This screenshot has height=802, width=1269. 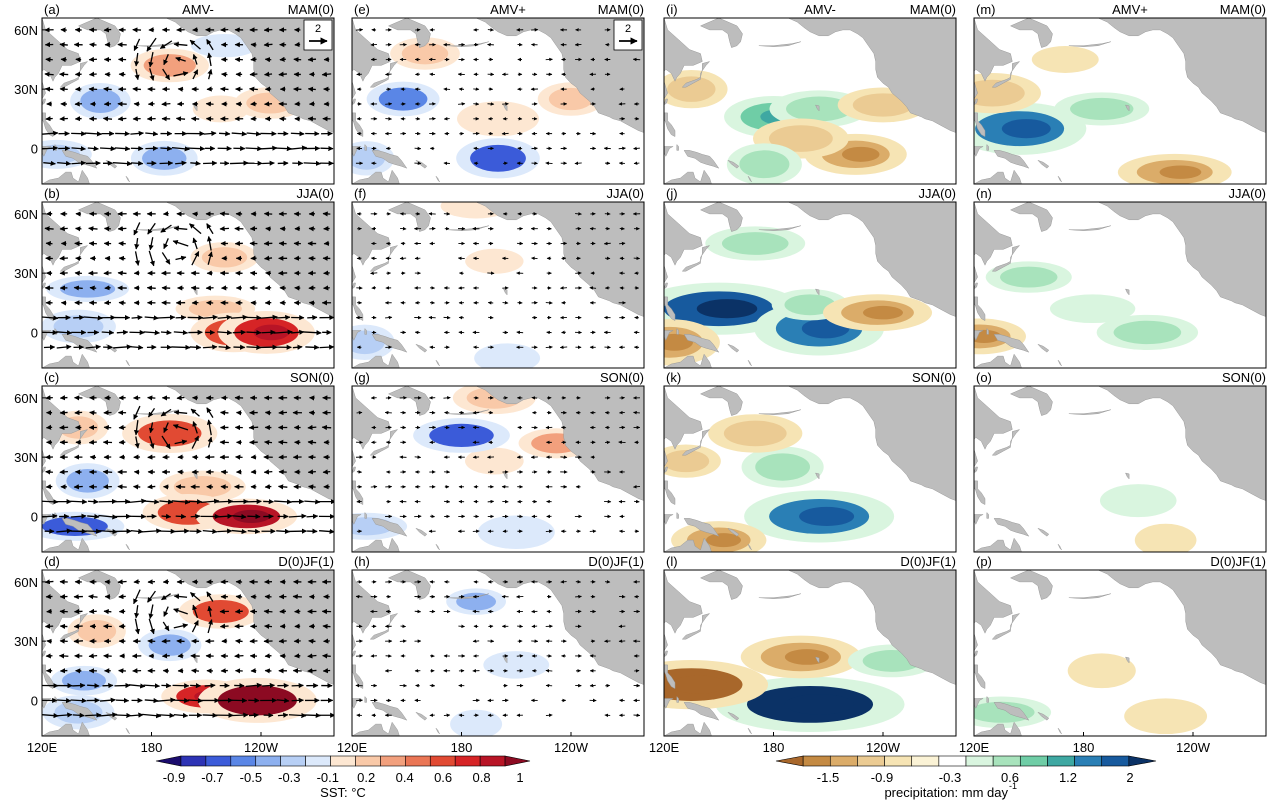 I want to click on land-halmahera, so click(x=677, y=147).